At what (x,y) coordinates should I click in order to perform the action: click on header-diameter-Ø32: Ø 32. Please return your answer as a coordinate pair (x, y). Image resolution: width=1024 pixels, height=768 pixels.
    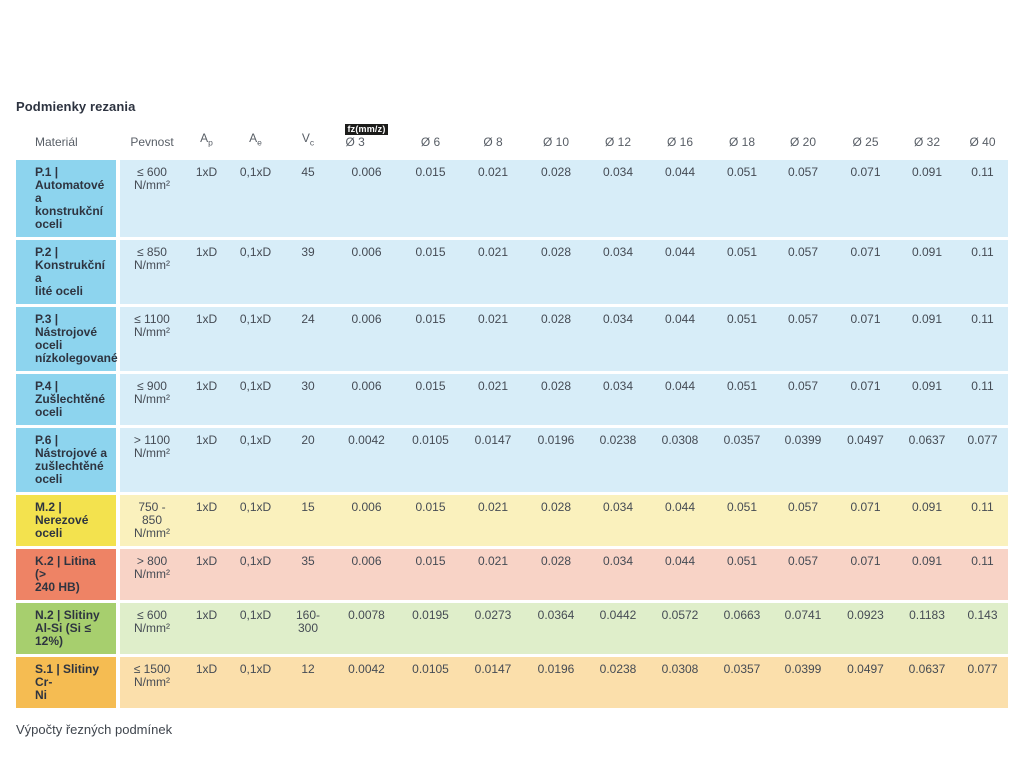
    Looking at the image, I should click on (926, 142).